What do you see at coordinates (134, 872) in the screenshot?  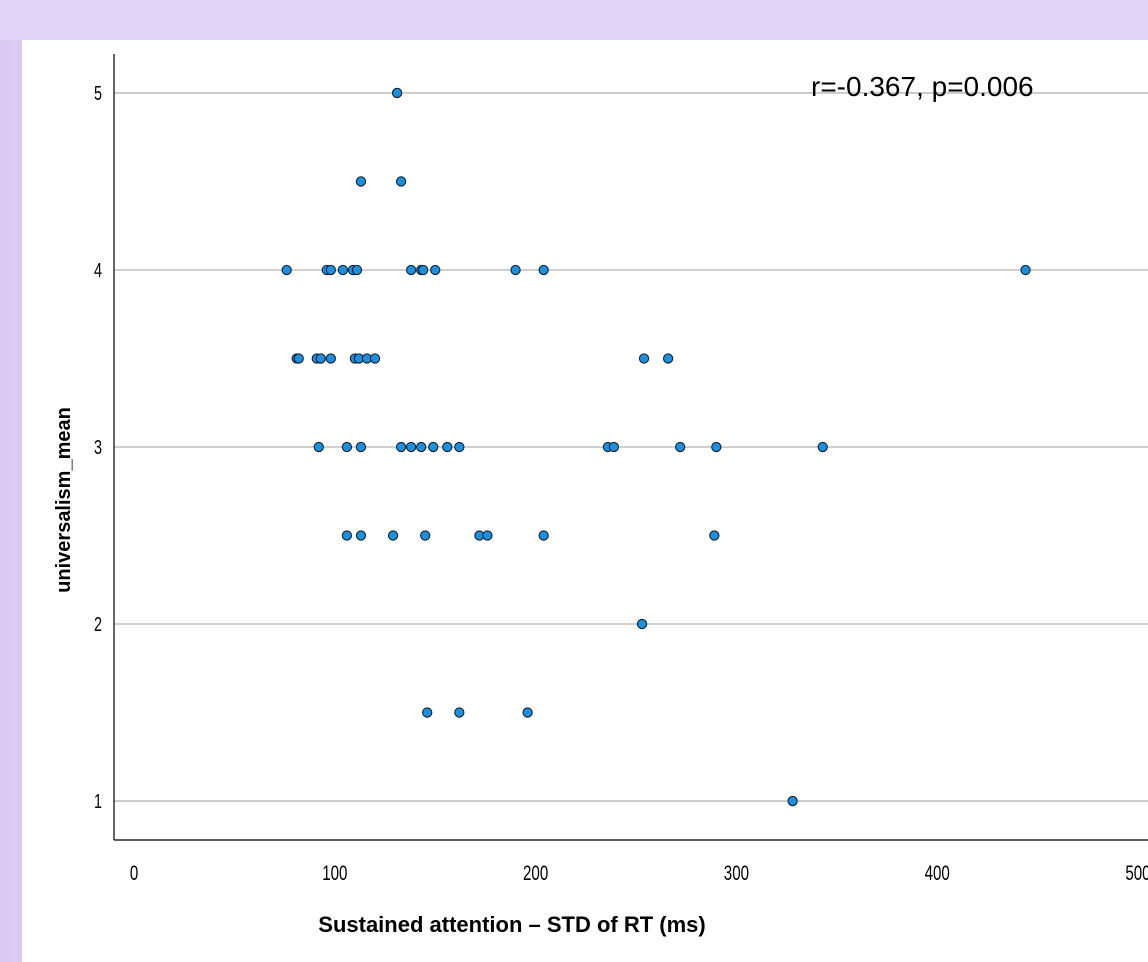 I see `x-tick-label: 0` at bounding box center [134, 872].